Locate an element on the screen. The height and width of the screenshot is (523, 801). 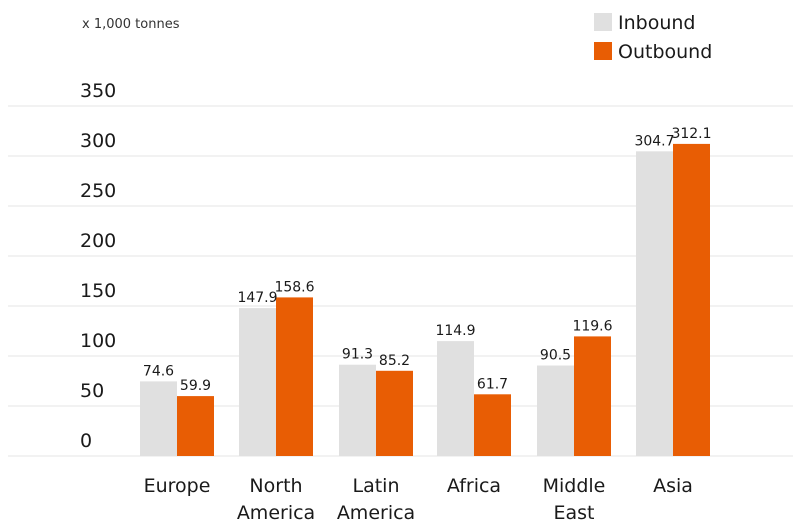
y-tick-label: 200 is located at coordinates (98, 241).